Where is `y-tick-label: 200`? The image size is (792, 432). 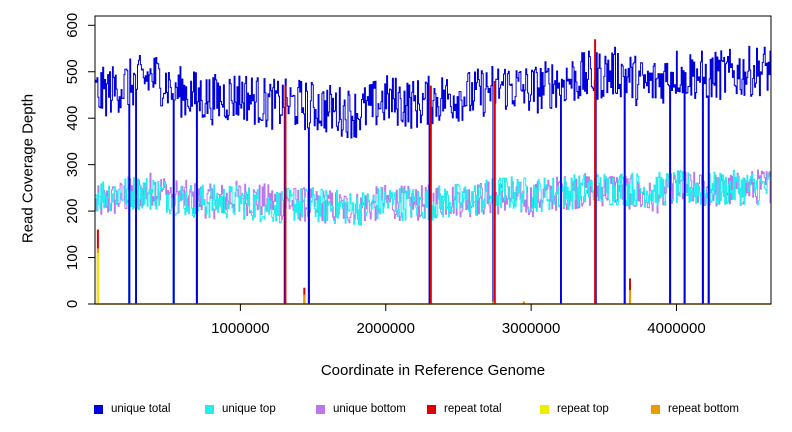
y-tick-label: 200 is located at coordinates (72, 211).